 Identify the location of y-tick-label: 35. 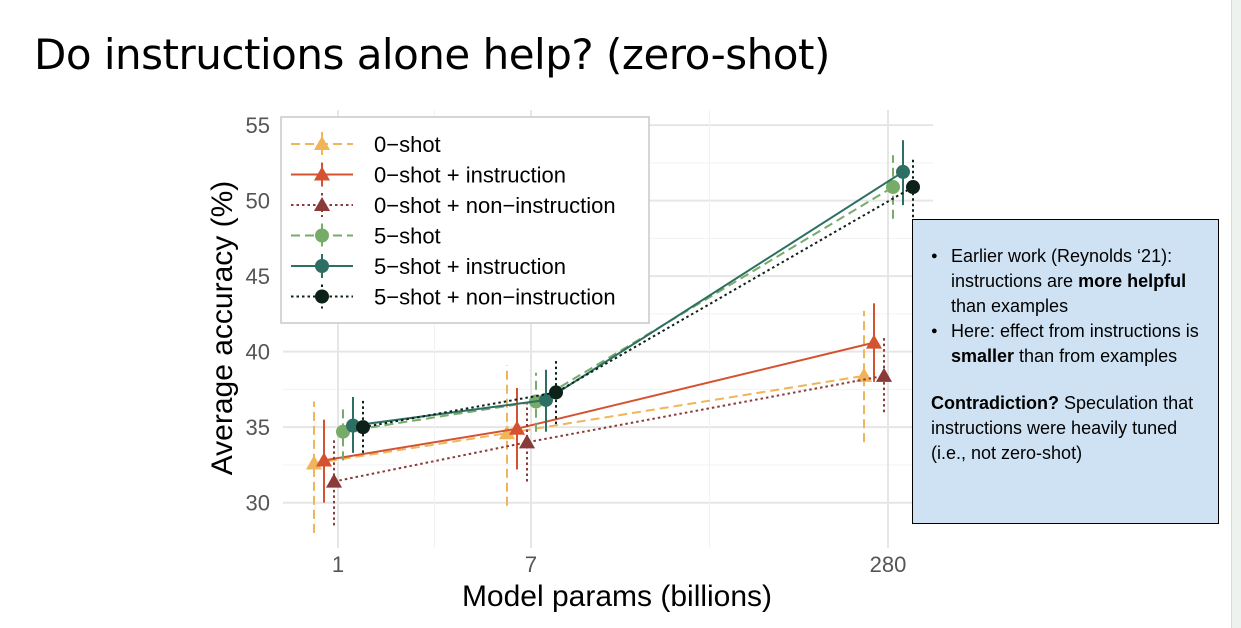
(258, 427).